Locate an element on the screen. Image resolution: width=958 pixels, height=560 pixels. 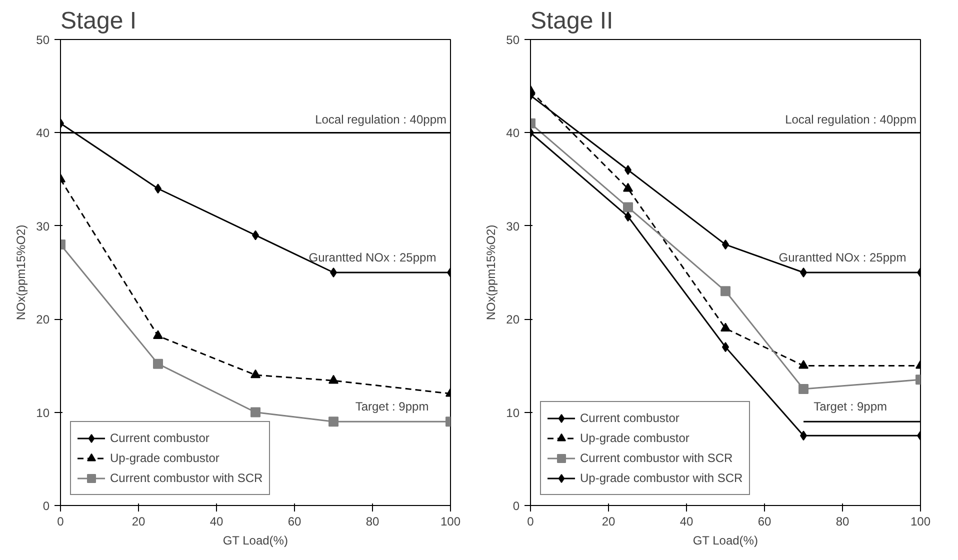
legend-label: Up-grade combustor with SCR is located at coordinates (661, 478).